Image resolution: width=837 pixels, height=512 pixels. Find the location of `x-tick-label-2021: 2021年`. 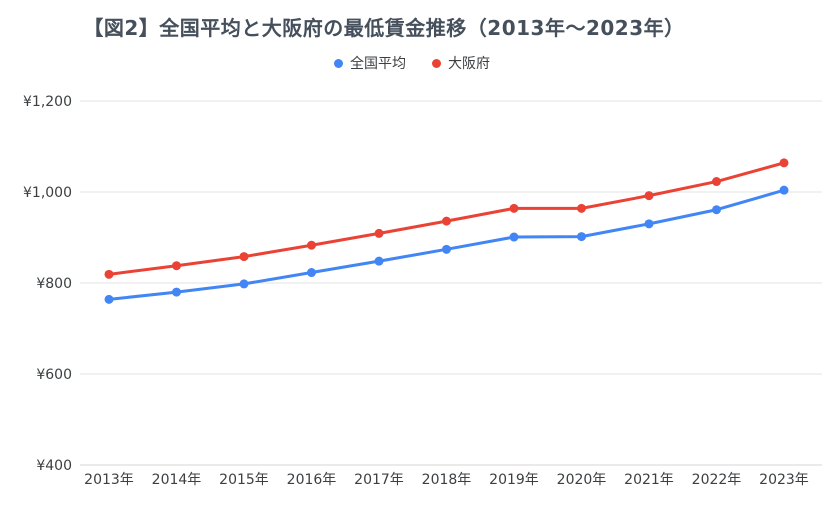

x-tick-label-2021: 2021年 is located at coordinates (649, 480).